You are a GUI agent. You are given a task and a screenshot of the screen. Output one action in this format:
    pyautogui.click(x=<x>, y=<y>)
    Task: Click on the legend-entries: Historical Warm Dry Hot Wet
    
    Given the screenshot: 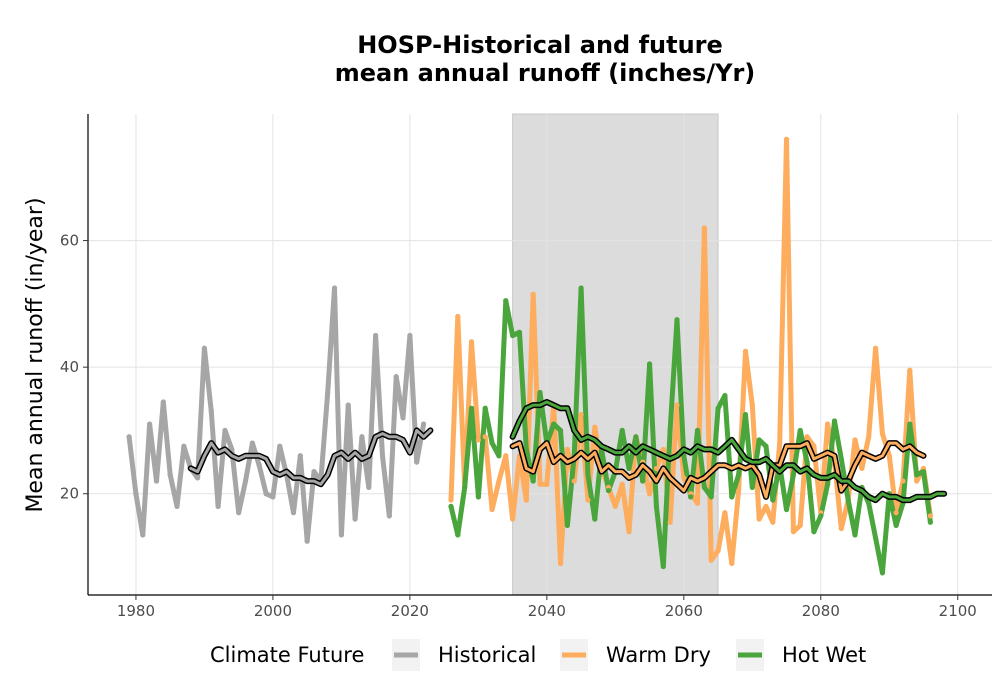 What is the action you would take?
    pyautogui.click(x=629, y=655)
    